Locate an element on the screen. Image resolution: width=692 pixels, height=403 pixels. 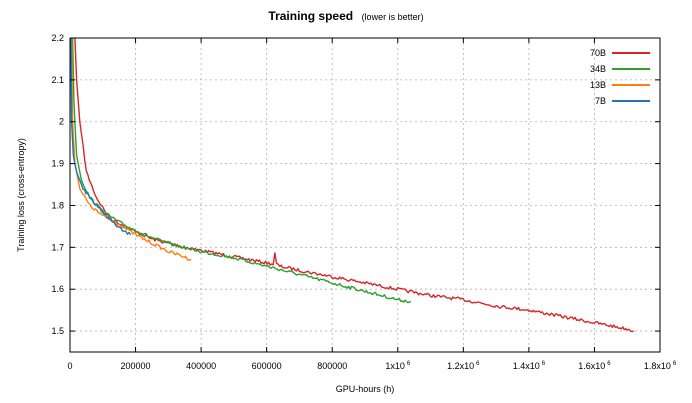
chart-title-main: Training speed is located at coordinates (310, 16).